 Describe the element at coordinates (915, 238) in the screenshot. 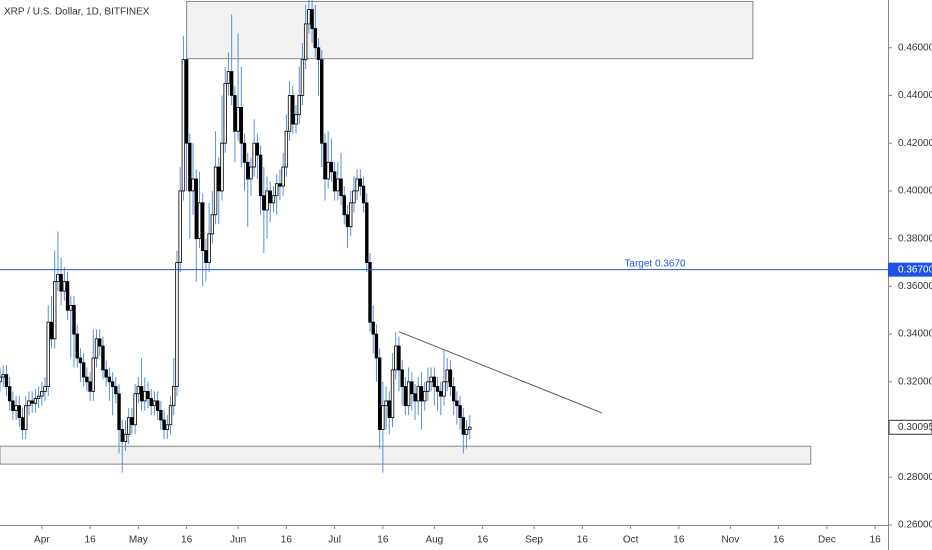

I see `y-tick-label: 0.38000` at that location.